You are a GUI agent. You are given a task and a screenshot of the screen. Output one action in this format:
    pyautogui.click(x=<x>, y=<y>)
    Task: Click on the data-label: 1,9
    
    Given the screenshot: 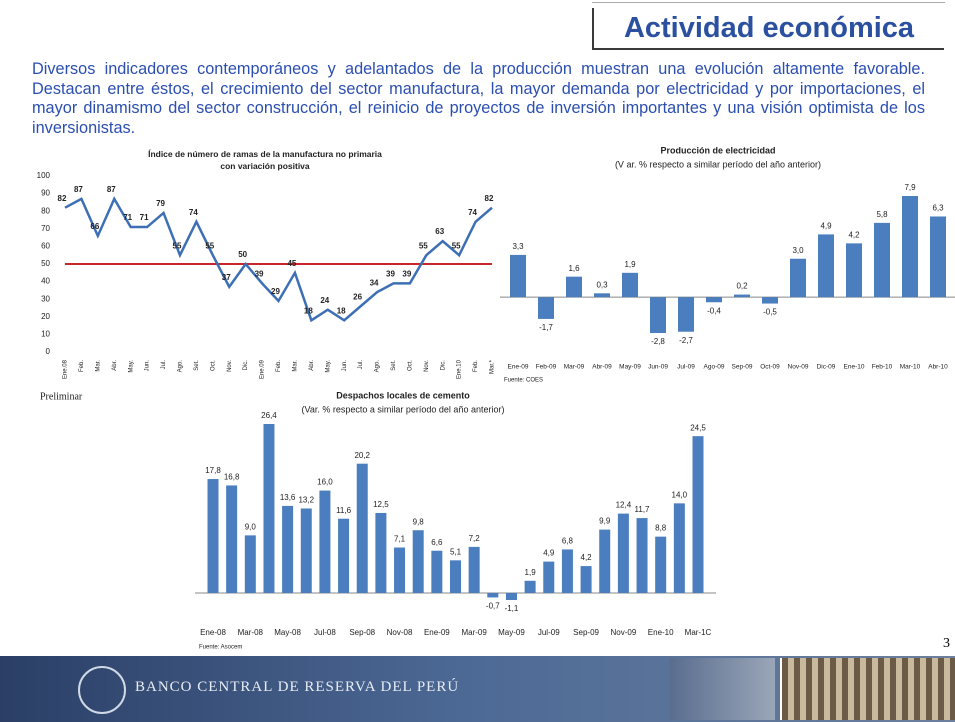 What is the action you would take?
    pyautogui.click(x=630, y=264)
    